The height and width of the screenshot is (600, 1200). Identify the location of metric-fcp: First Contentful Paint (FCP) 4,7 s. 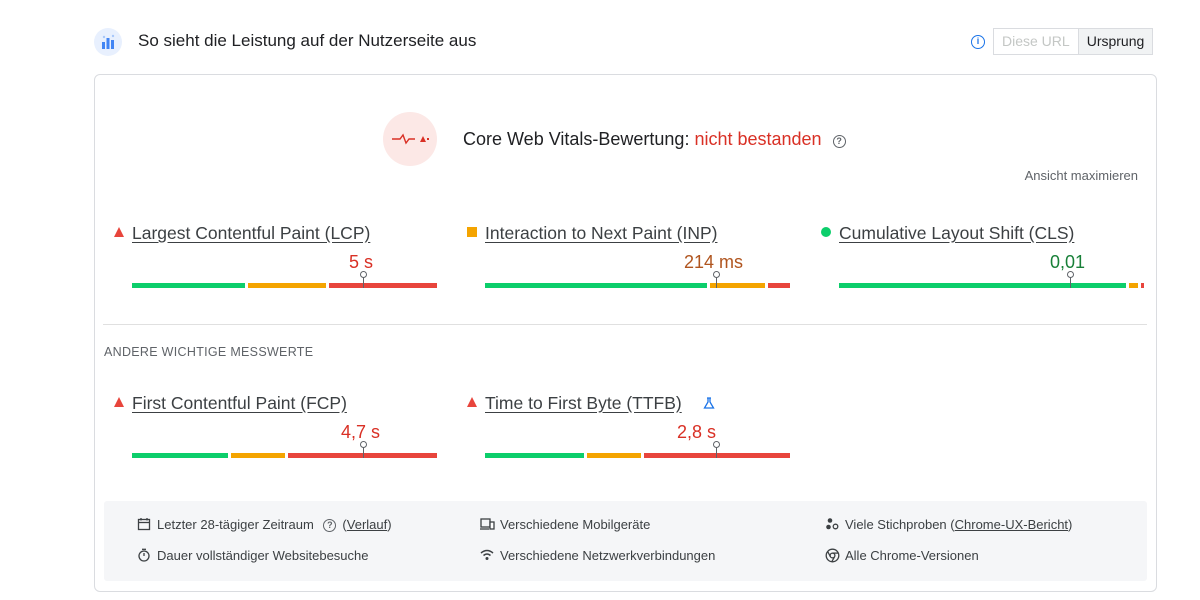
(275, 436).